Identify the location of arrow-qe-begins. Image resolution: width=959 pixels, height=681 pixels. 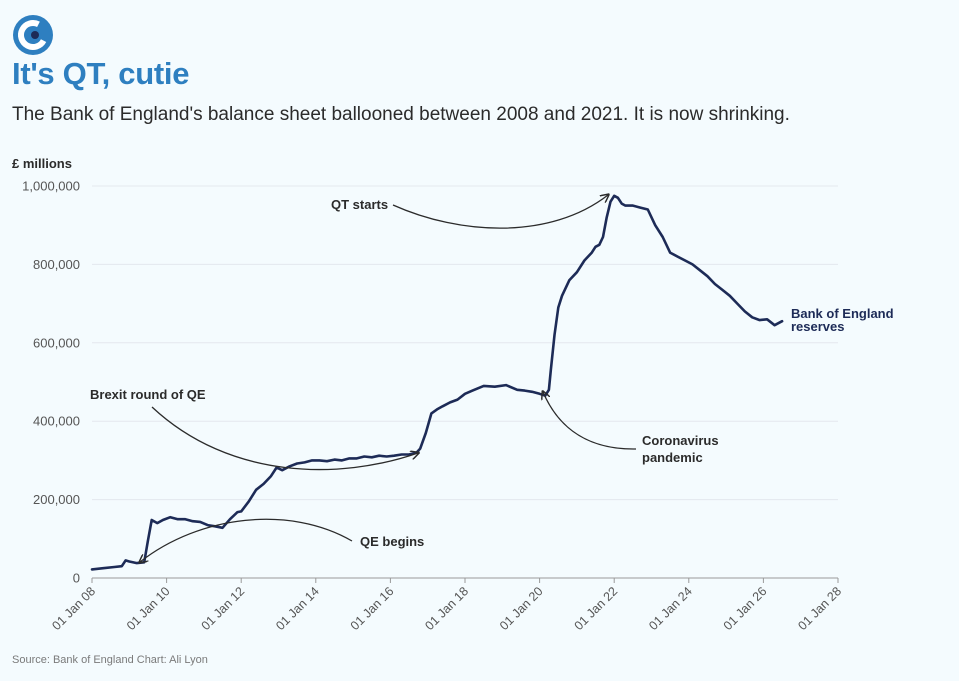
(246, 540).